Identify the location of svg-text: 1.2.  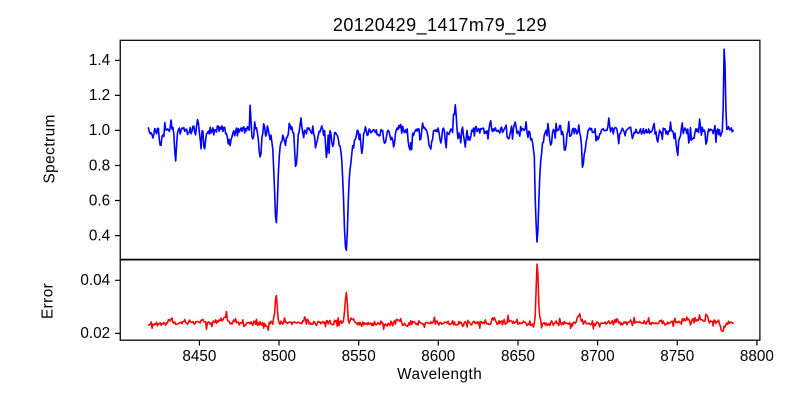
(99, 95).